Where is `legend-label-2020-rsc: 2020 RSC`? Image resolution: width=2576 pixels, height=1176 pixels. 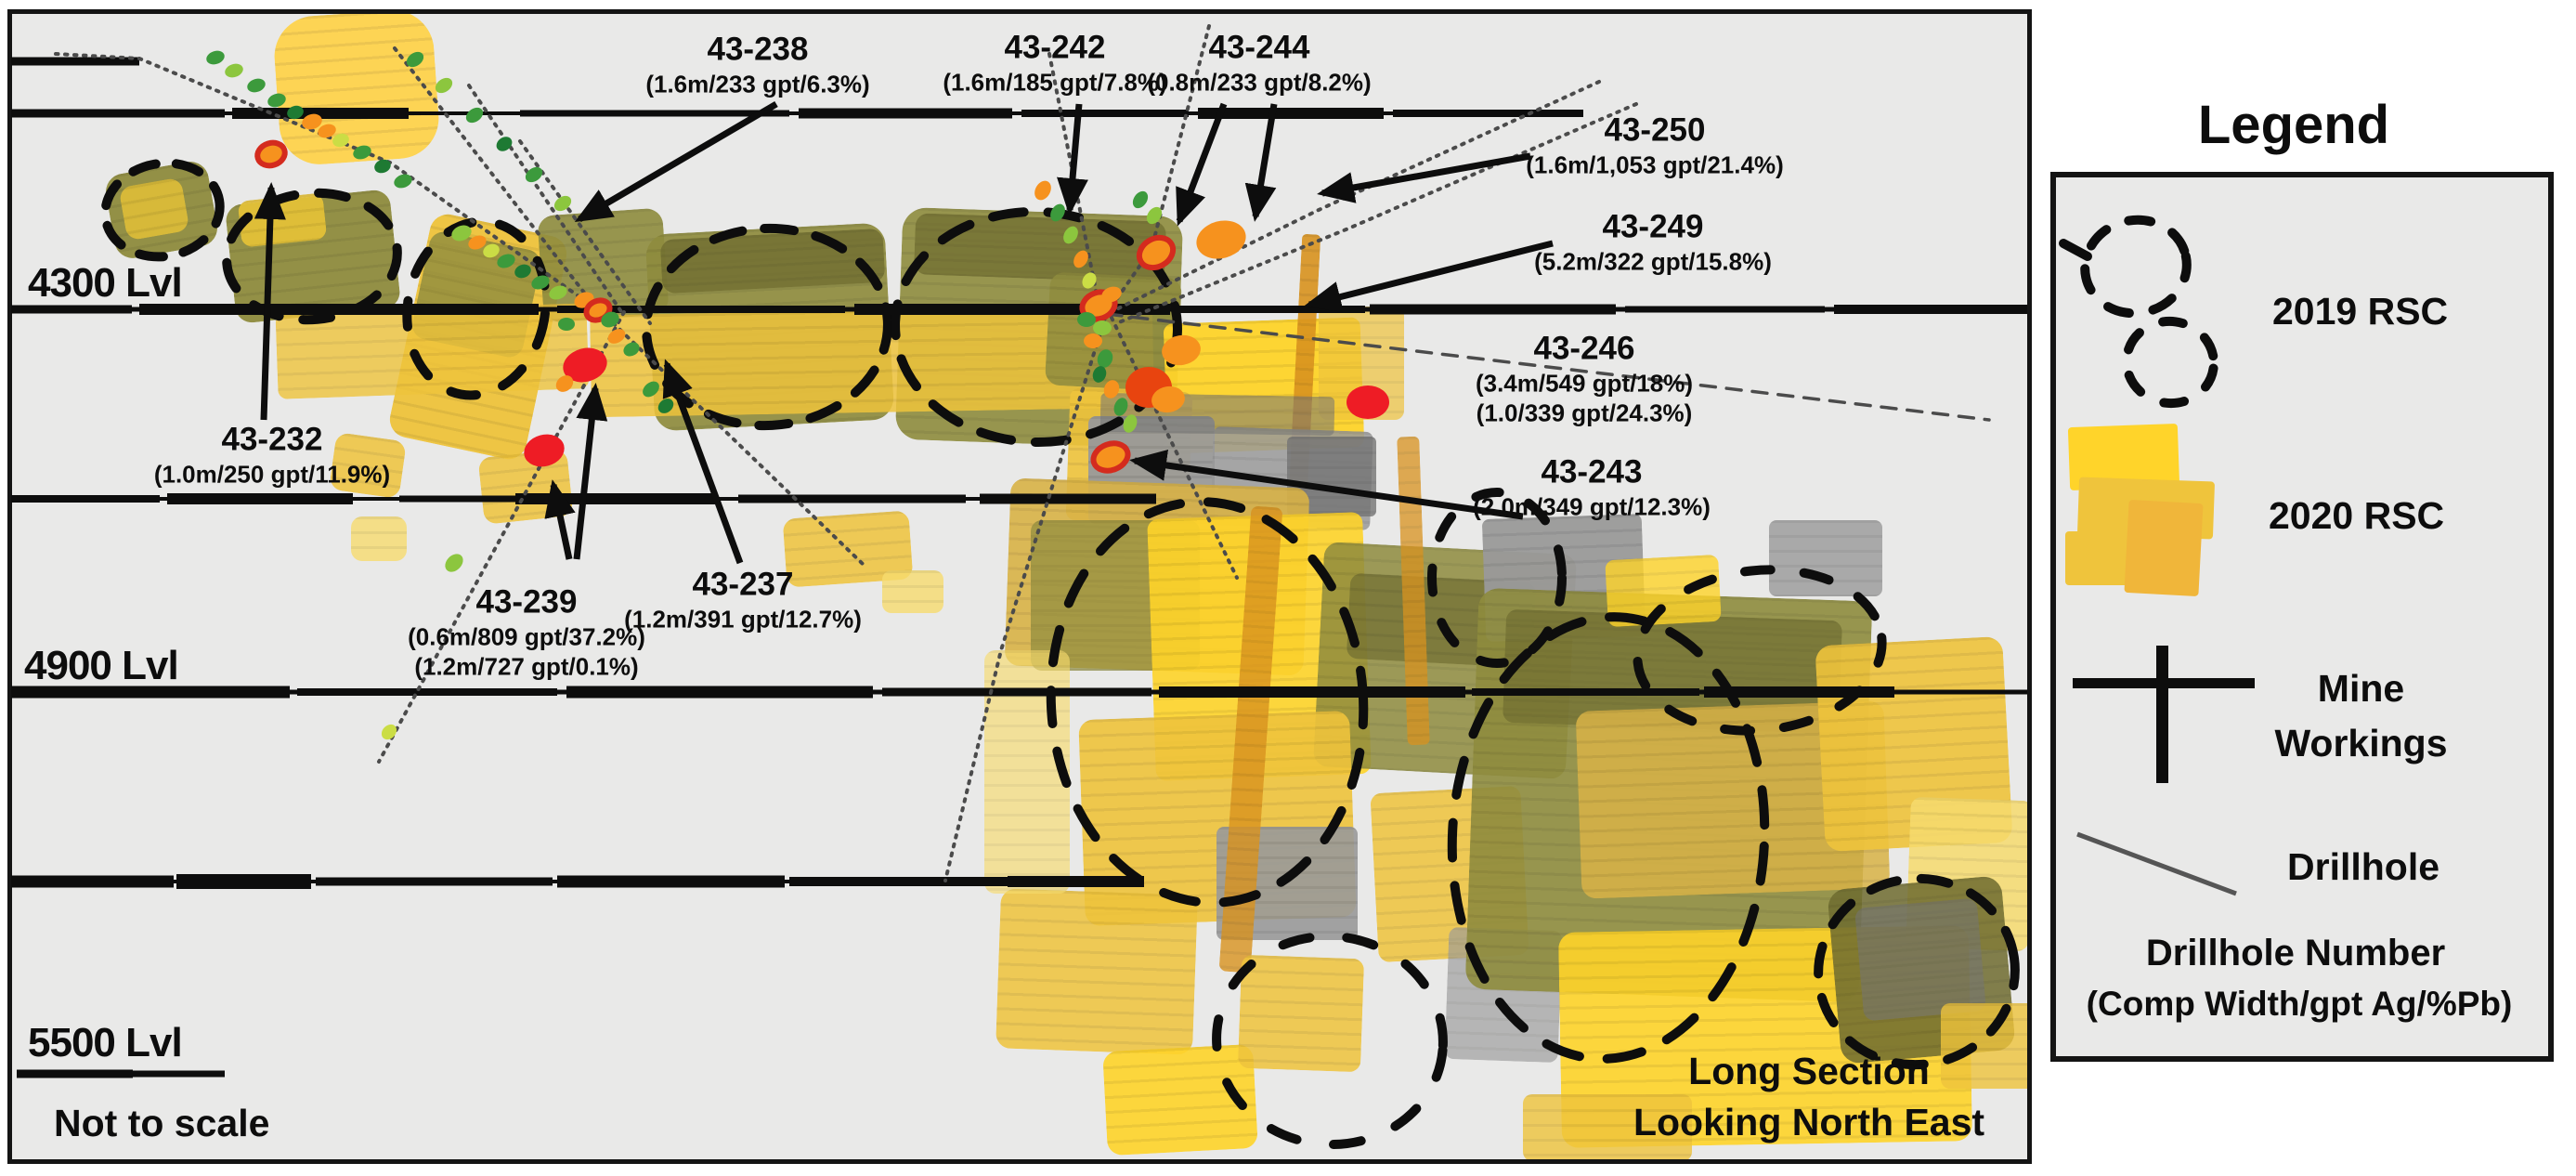
legend-label-2020-rsc: 2020 RSC is located at coordinates (2357, 515).